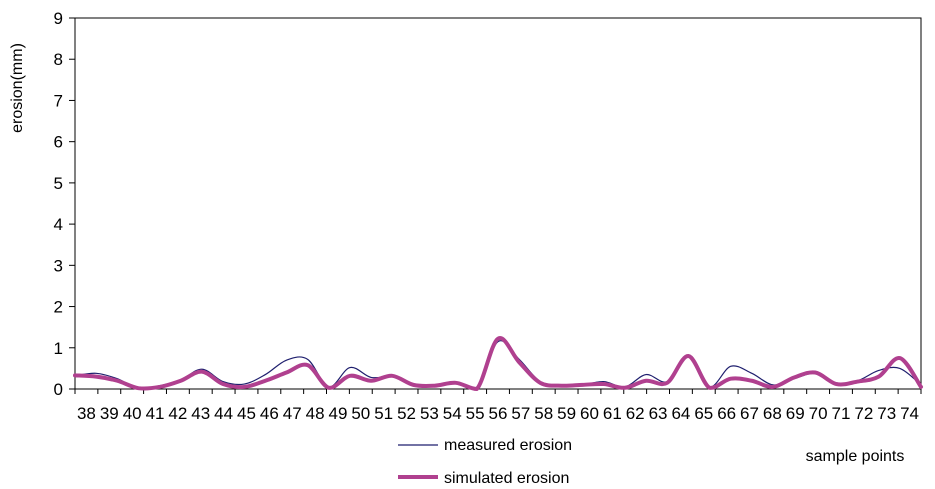 Image resolution: width=935 pixels, height=489 pixels. Describe the element at coordinates (635, 413) in the screenshot. I see `x-tick-label: 62` at that location.